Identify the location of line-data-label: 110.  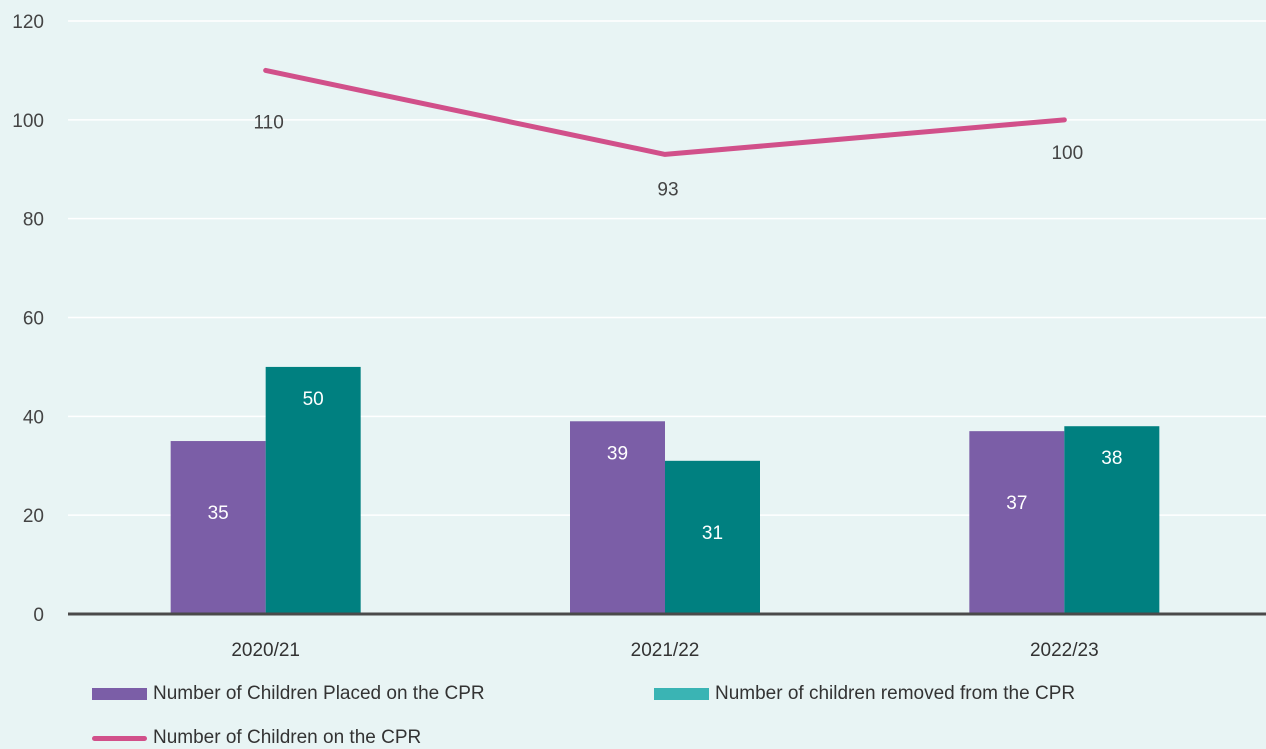
(269, 122).